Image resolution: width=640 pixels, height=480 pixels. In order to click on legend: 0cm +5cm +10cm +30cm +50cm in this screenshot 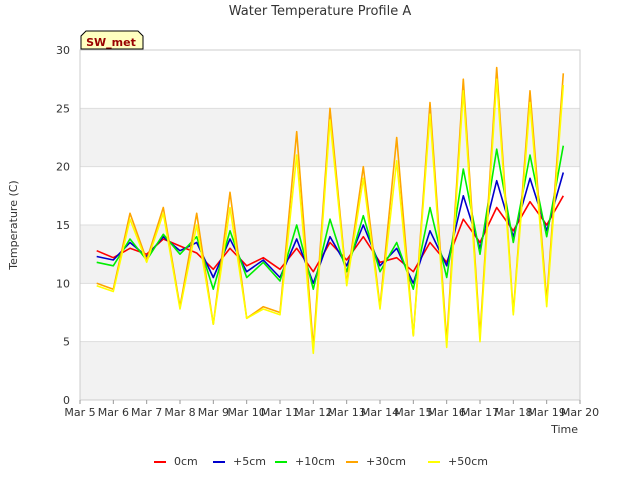, I will do `click(321, 461)`.